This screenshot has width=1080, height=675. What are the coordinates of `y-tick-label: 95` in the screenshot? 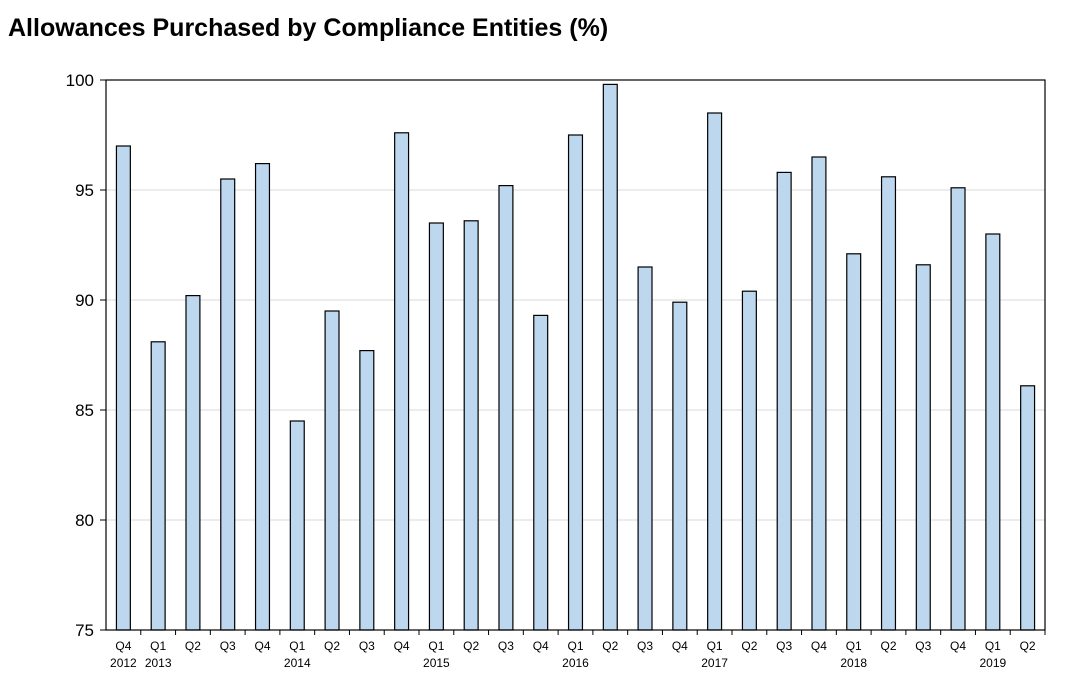 It's located at (84, 190).